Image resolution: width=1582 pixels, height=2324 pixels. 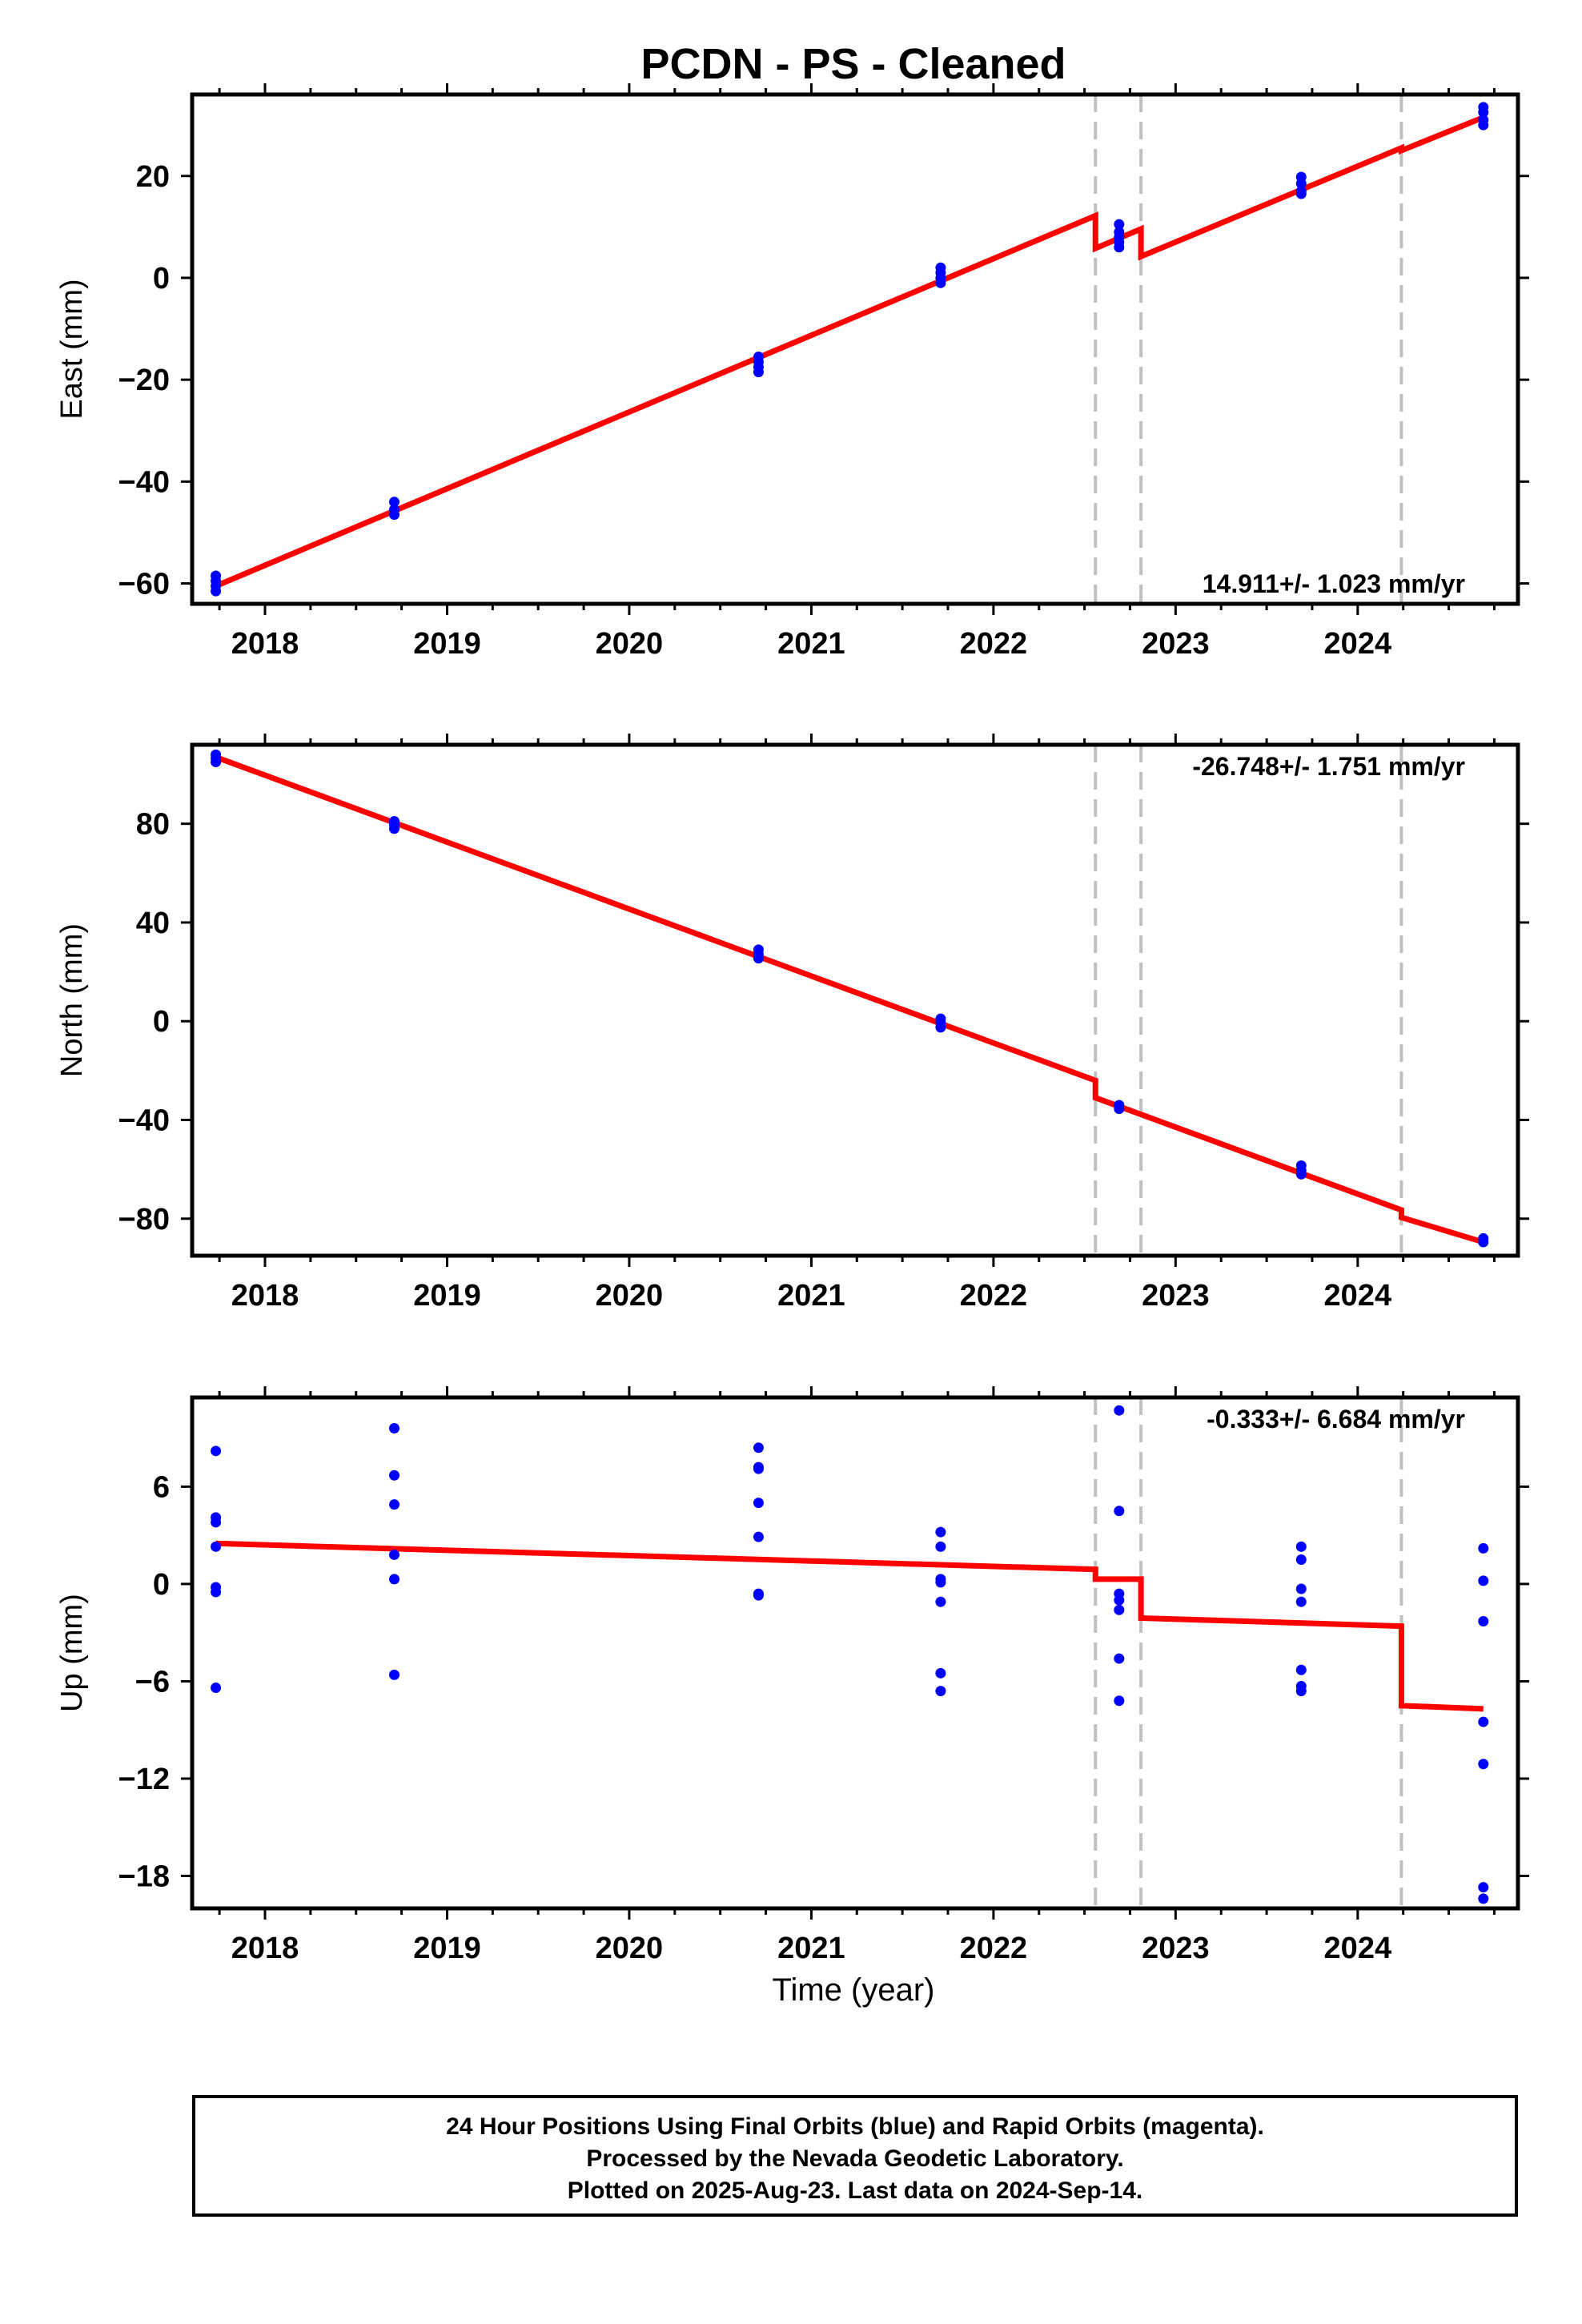 What do you see at coordinates (447, 1949) in the screenshot?
I see `up-x-tick-label: 2019` at bounding box center [447, 1949].